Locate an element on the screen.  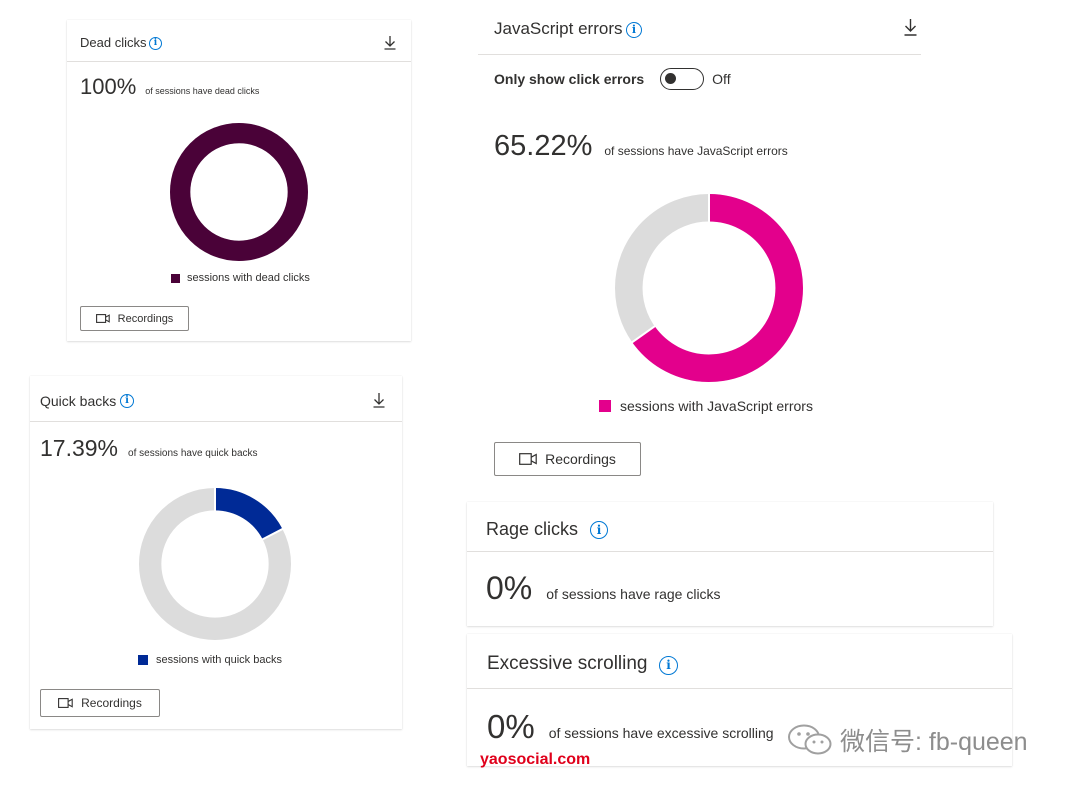
quick-backs-header: Quick backs i is located at coordinates (216, 399).